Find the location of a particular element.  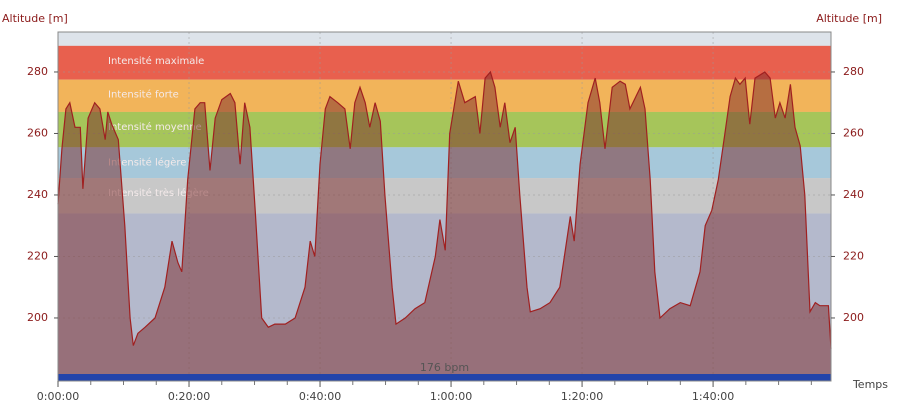

zone-label: Intensité forte is located at coordinates (143, 95).